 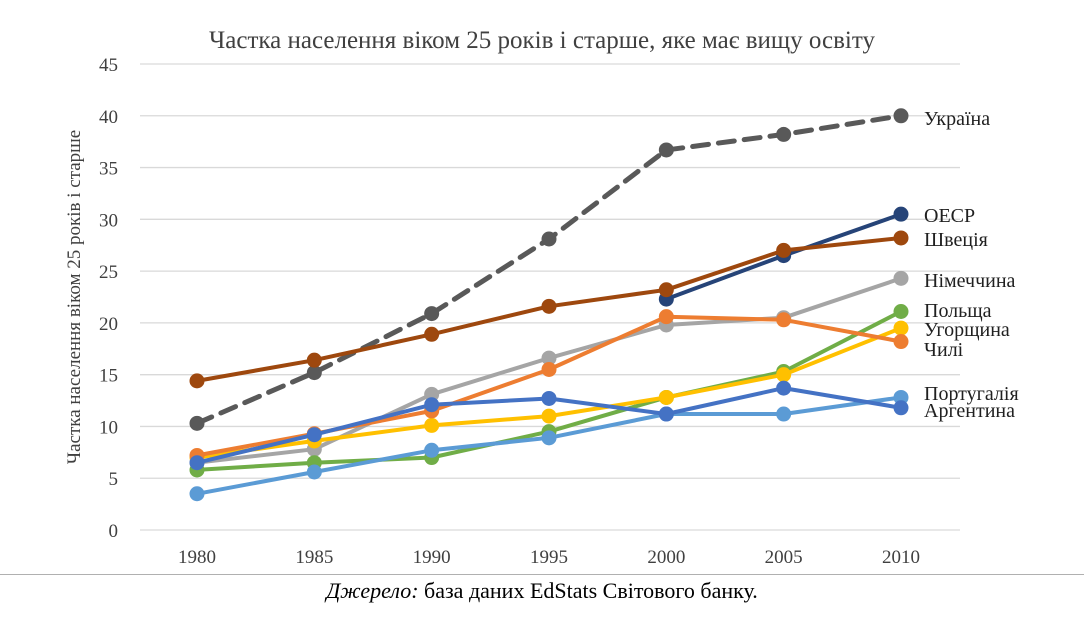 I want to click on y-tick-label: 20, so click(x=108, y=324).